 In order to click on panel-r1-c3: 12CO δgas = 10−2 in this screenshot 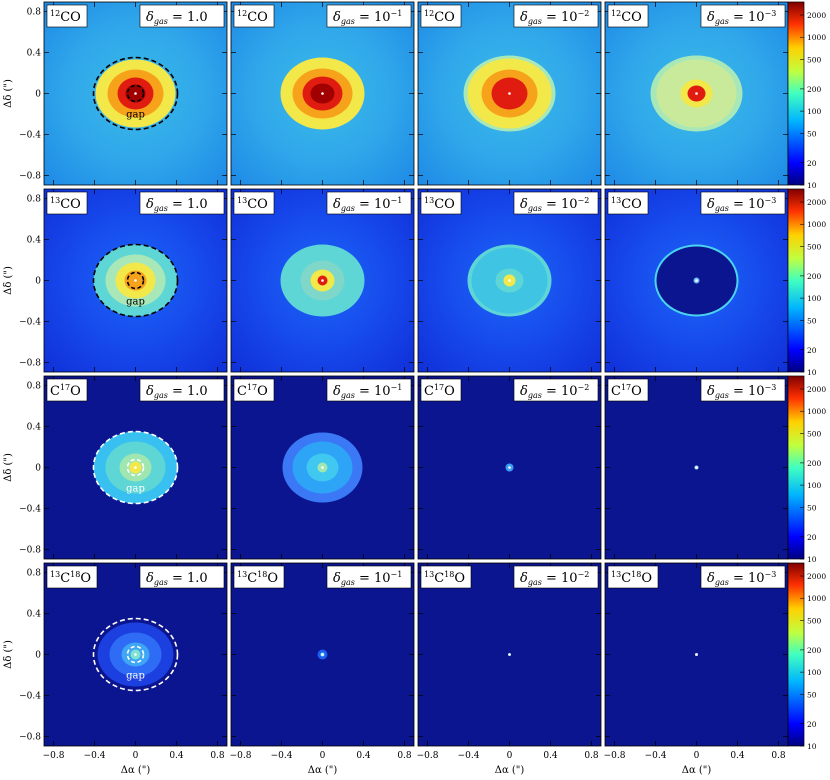, I will do `click(509, 93)`.